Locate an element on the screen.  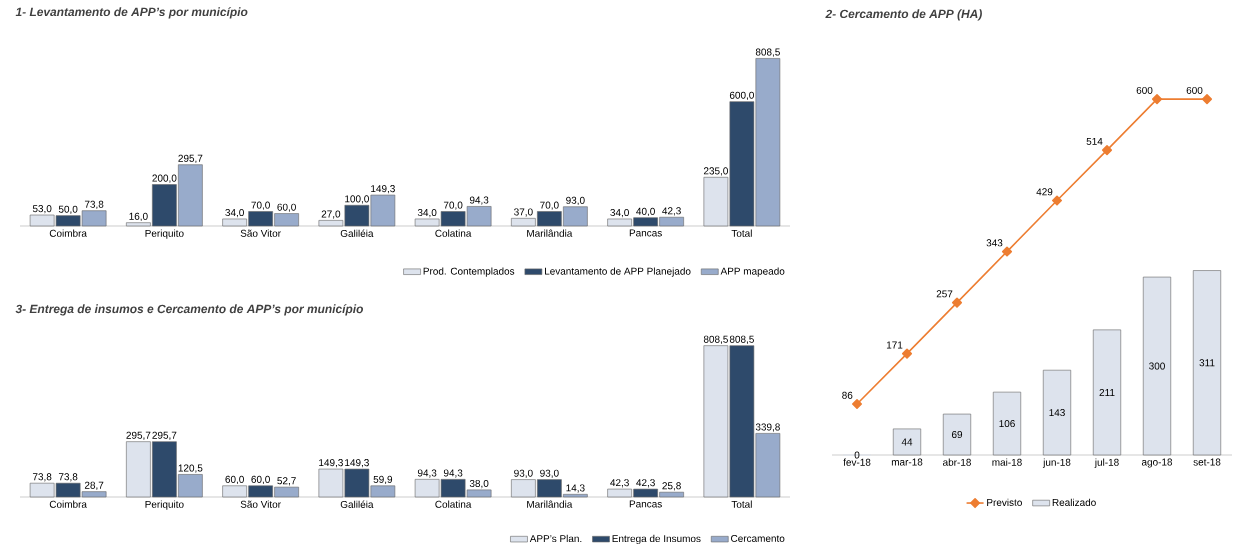
data-label: 40,0 is located at coordinates (645, 212).